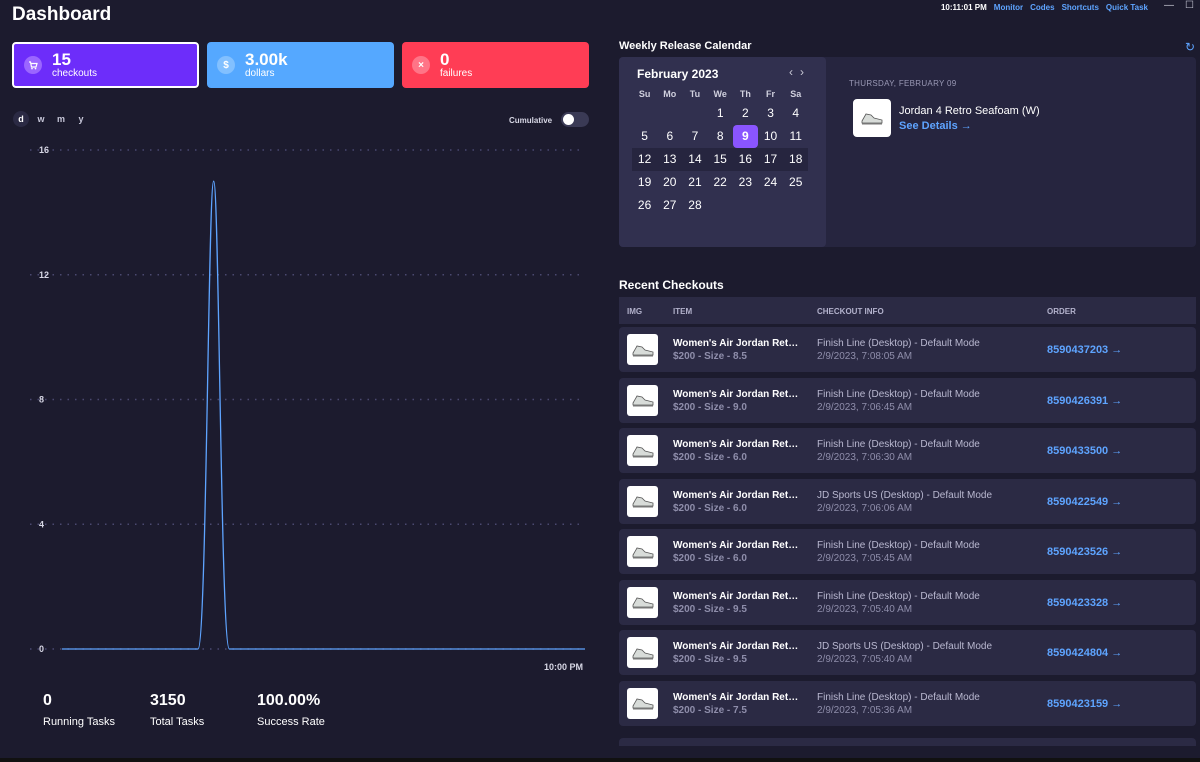 The width and height of the screenshot is (1200, 762). What do you see at coordinates (710, 558) in the screenshot?
I see `item-price-size: $200 - Size - 6.0` at bounding box center [710, 558].